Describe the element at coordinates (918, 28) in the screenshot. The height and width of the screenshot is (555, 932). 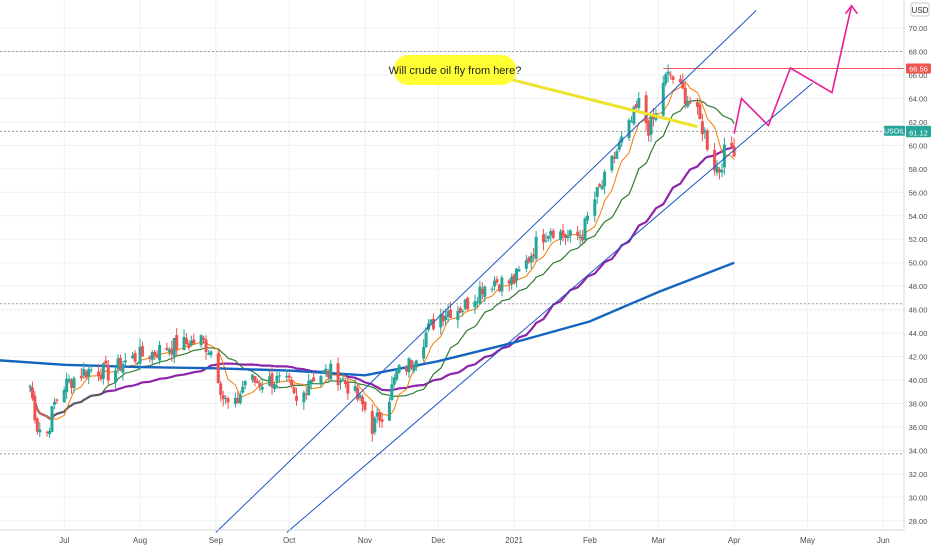
I see `price-tick-label: 70.00` at that location.